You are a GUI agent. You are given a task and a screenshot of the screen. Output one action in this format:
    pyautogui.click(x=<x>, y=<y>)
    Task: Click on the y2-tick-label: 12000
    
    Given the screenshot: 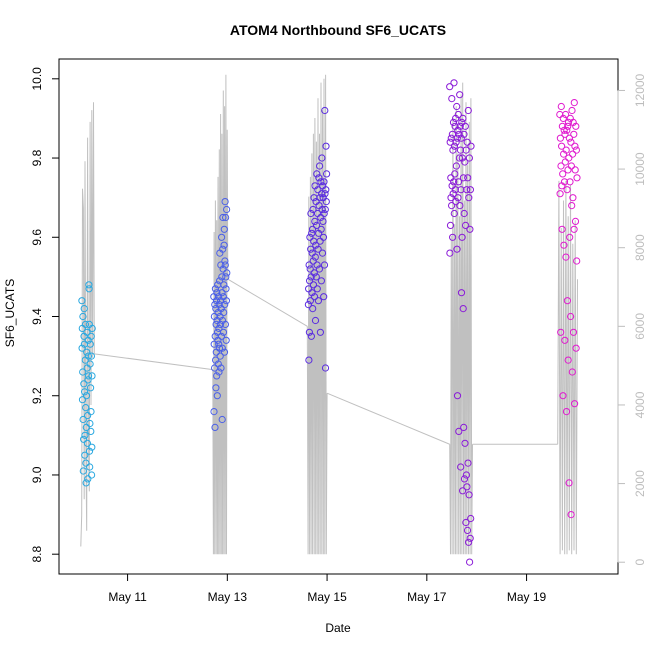 What is the action you would take?
    pyautogui.click(x=640, y=90)
    